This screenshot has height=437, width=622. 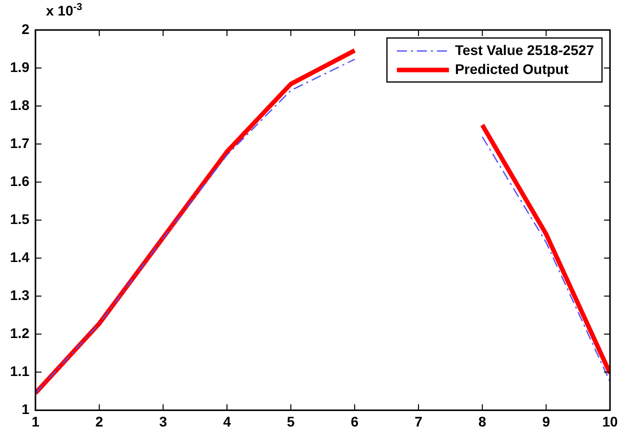 I want to click on y-tick-label: 1.6, so click(x=20, y=180).